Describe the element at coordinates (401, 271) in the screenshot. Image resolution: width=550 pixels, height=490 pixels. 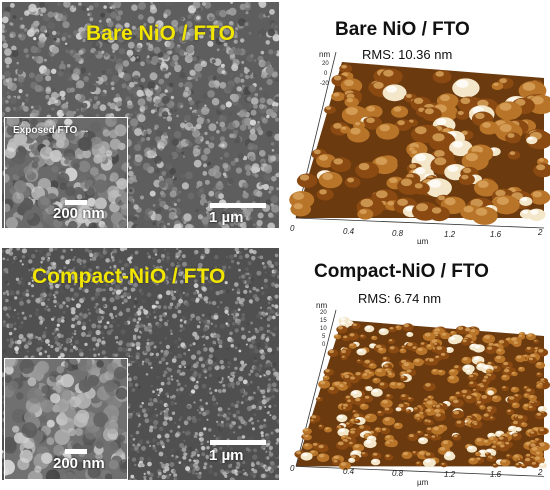
I see `afm-title-compact-nio: Compact-NiO / FTO` at that location.